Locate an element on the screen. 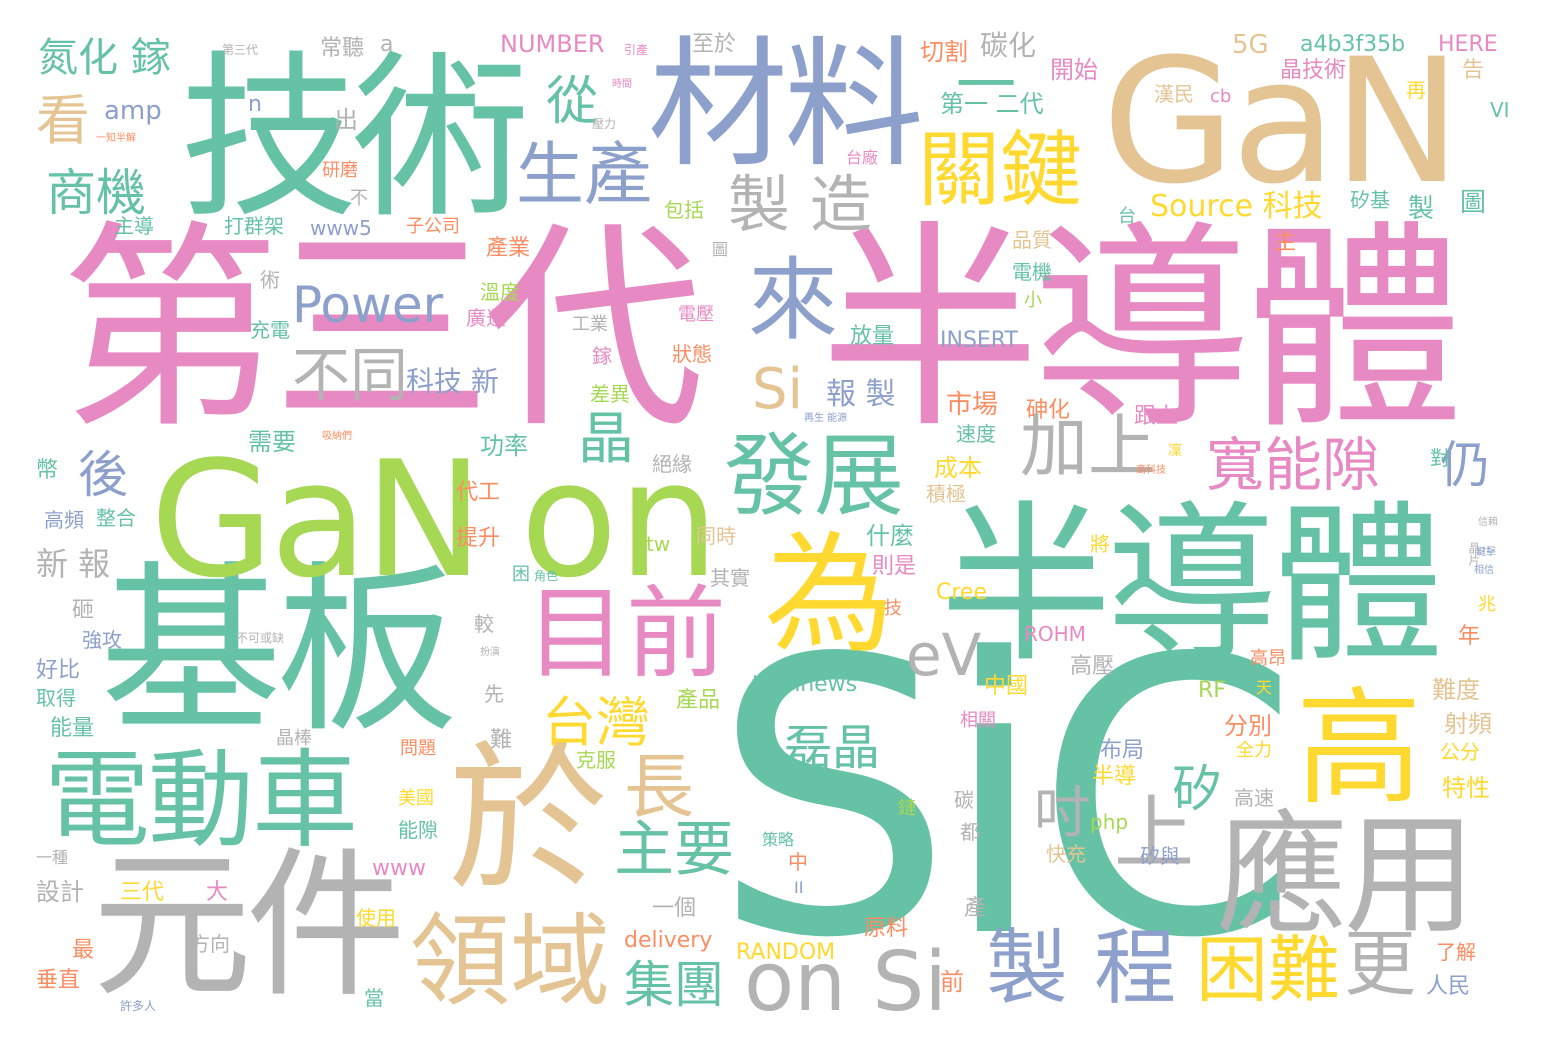 The image size is (1548, 1052). word-lord: 主 is located at coordinates (1285, 242).